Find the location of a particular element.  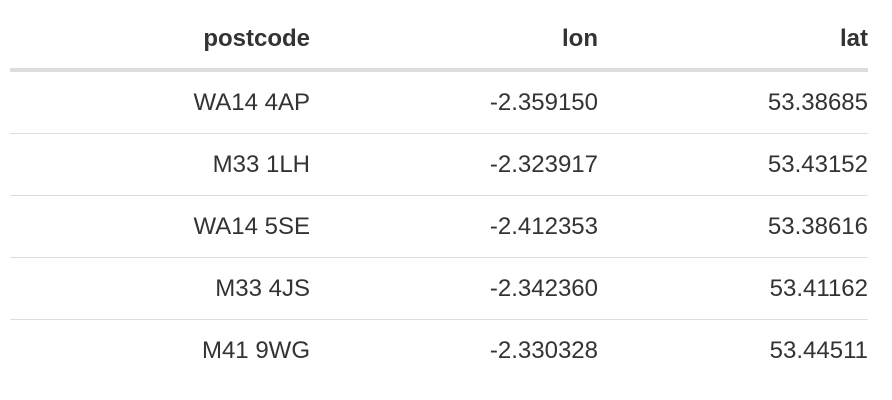

cell-lat: 53.38616 is located at coordinates (733, 226).